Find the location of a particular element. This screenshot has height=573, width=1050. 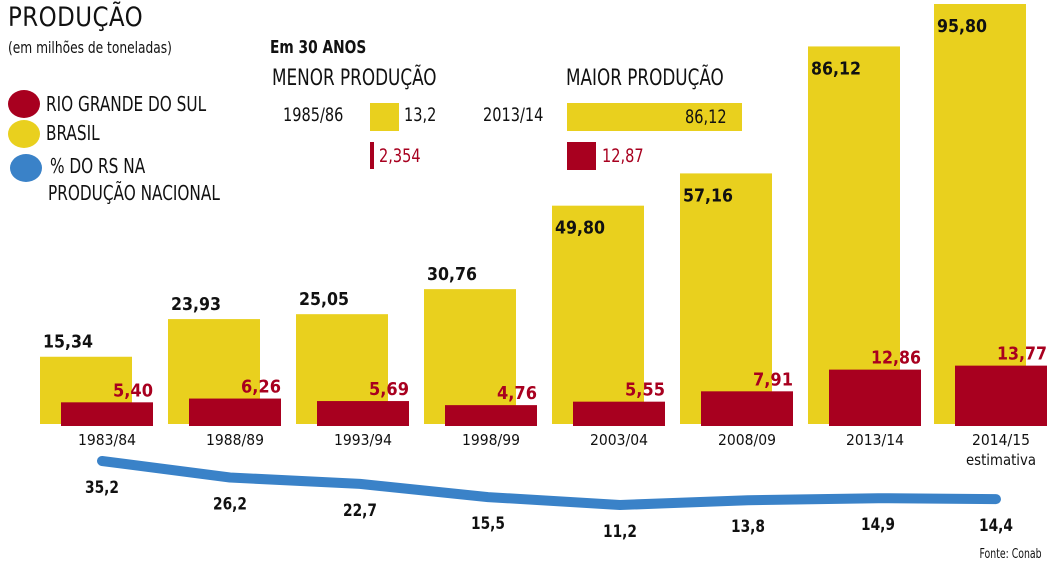

bar-rs-2014/15 is located at coordinates (1001, 395).